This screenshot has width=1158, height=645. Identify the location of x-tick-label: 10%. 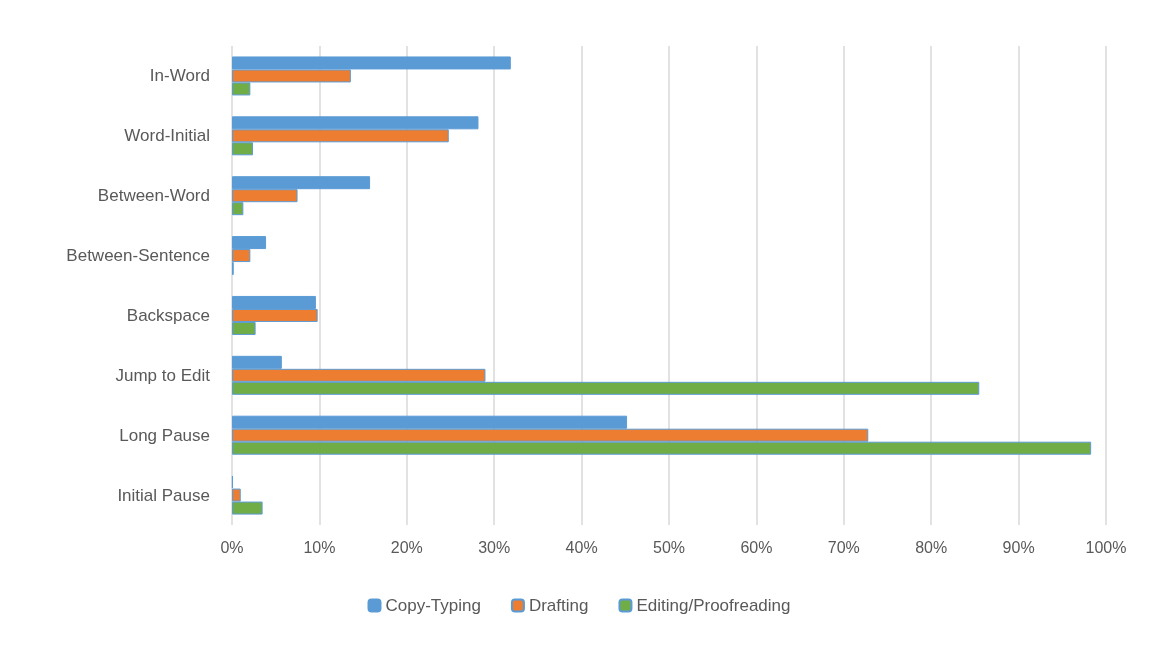
(319, 547).